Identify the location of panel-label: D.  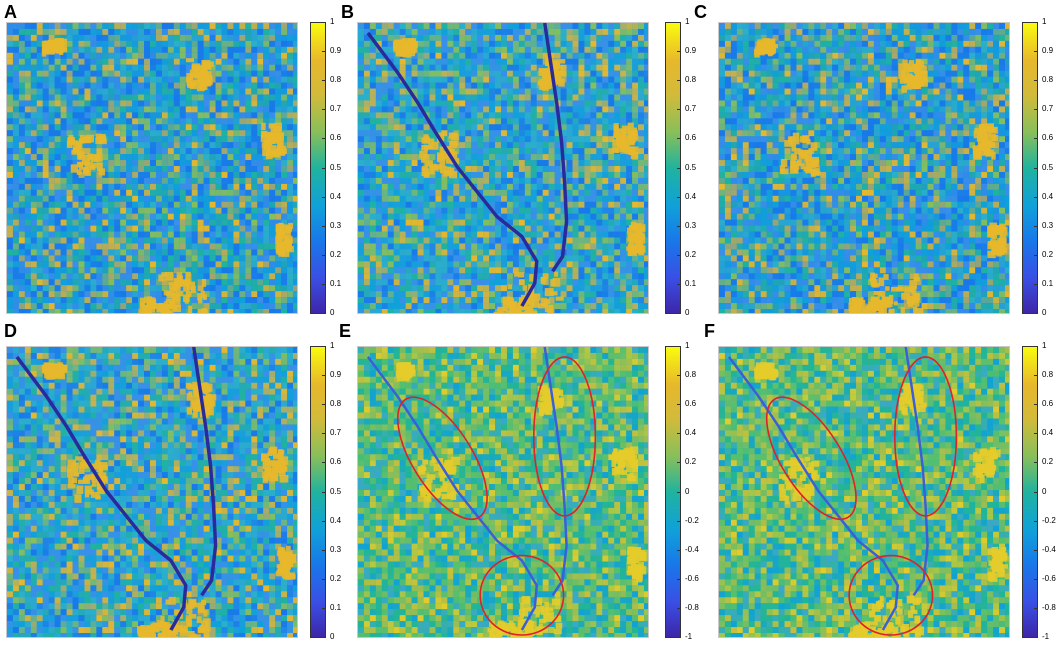
(10, 331).